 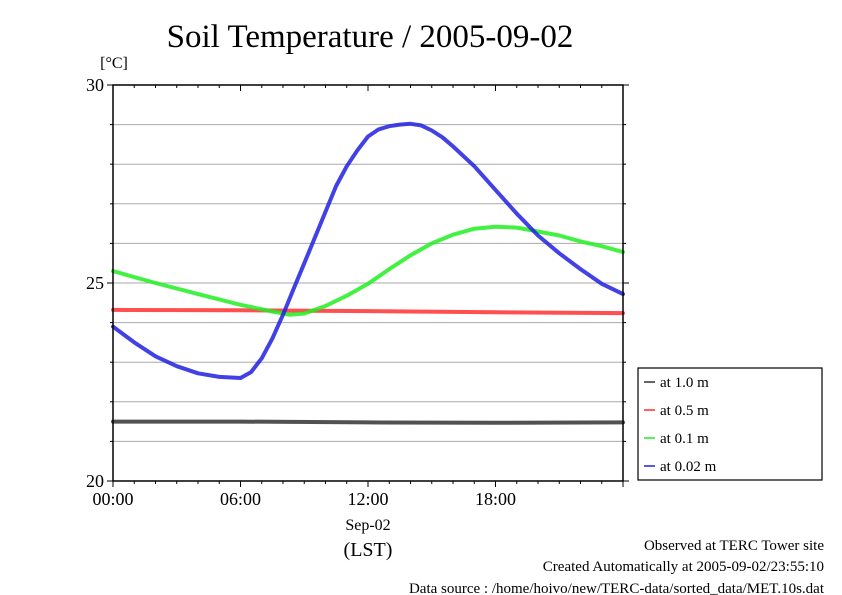 What do you see at coordinates (95, 481) in the screenshot?
I see `y-tick-label: 20` at bounding box center [95, 481].